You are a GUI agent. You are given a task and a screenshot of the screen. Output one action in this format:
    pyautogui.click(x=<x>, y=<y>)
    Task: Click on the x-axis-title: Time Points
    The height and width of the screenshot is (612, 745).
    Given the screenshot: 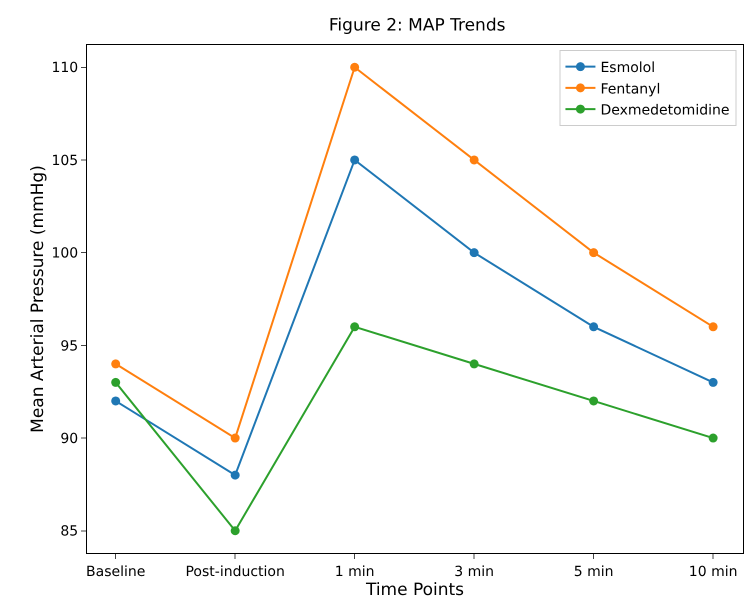 What is the action you would take?
    pyautogui.click(x=414, y=590)
    